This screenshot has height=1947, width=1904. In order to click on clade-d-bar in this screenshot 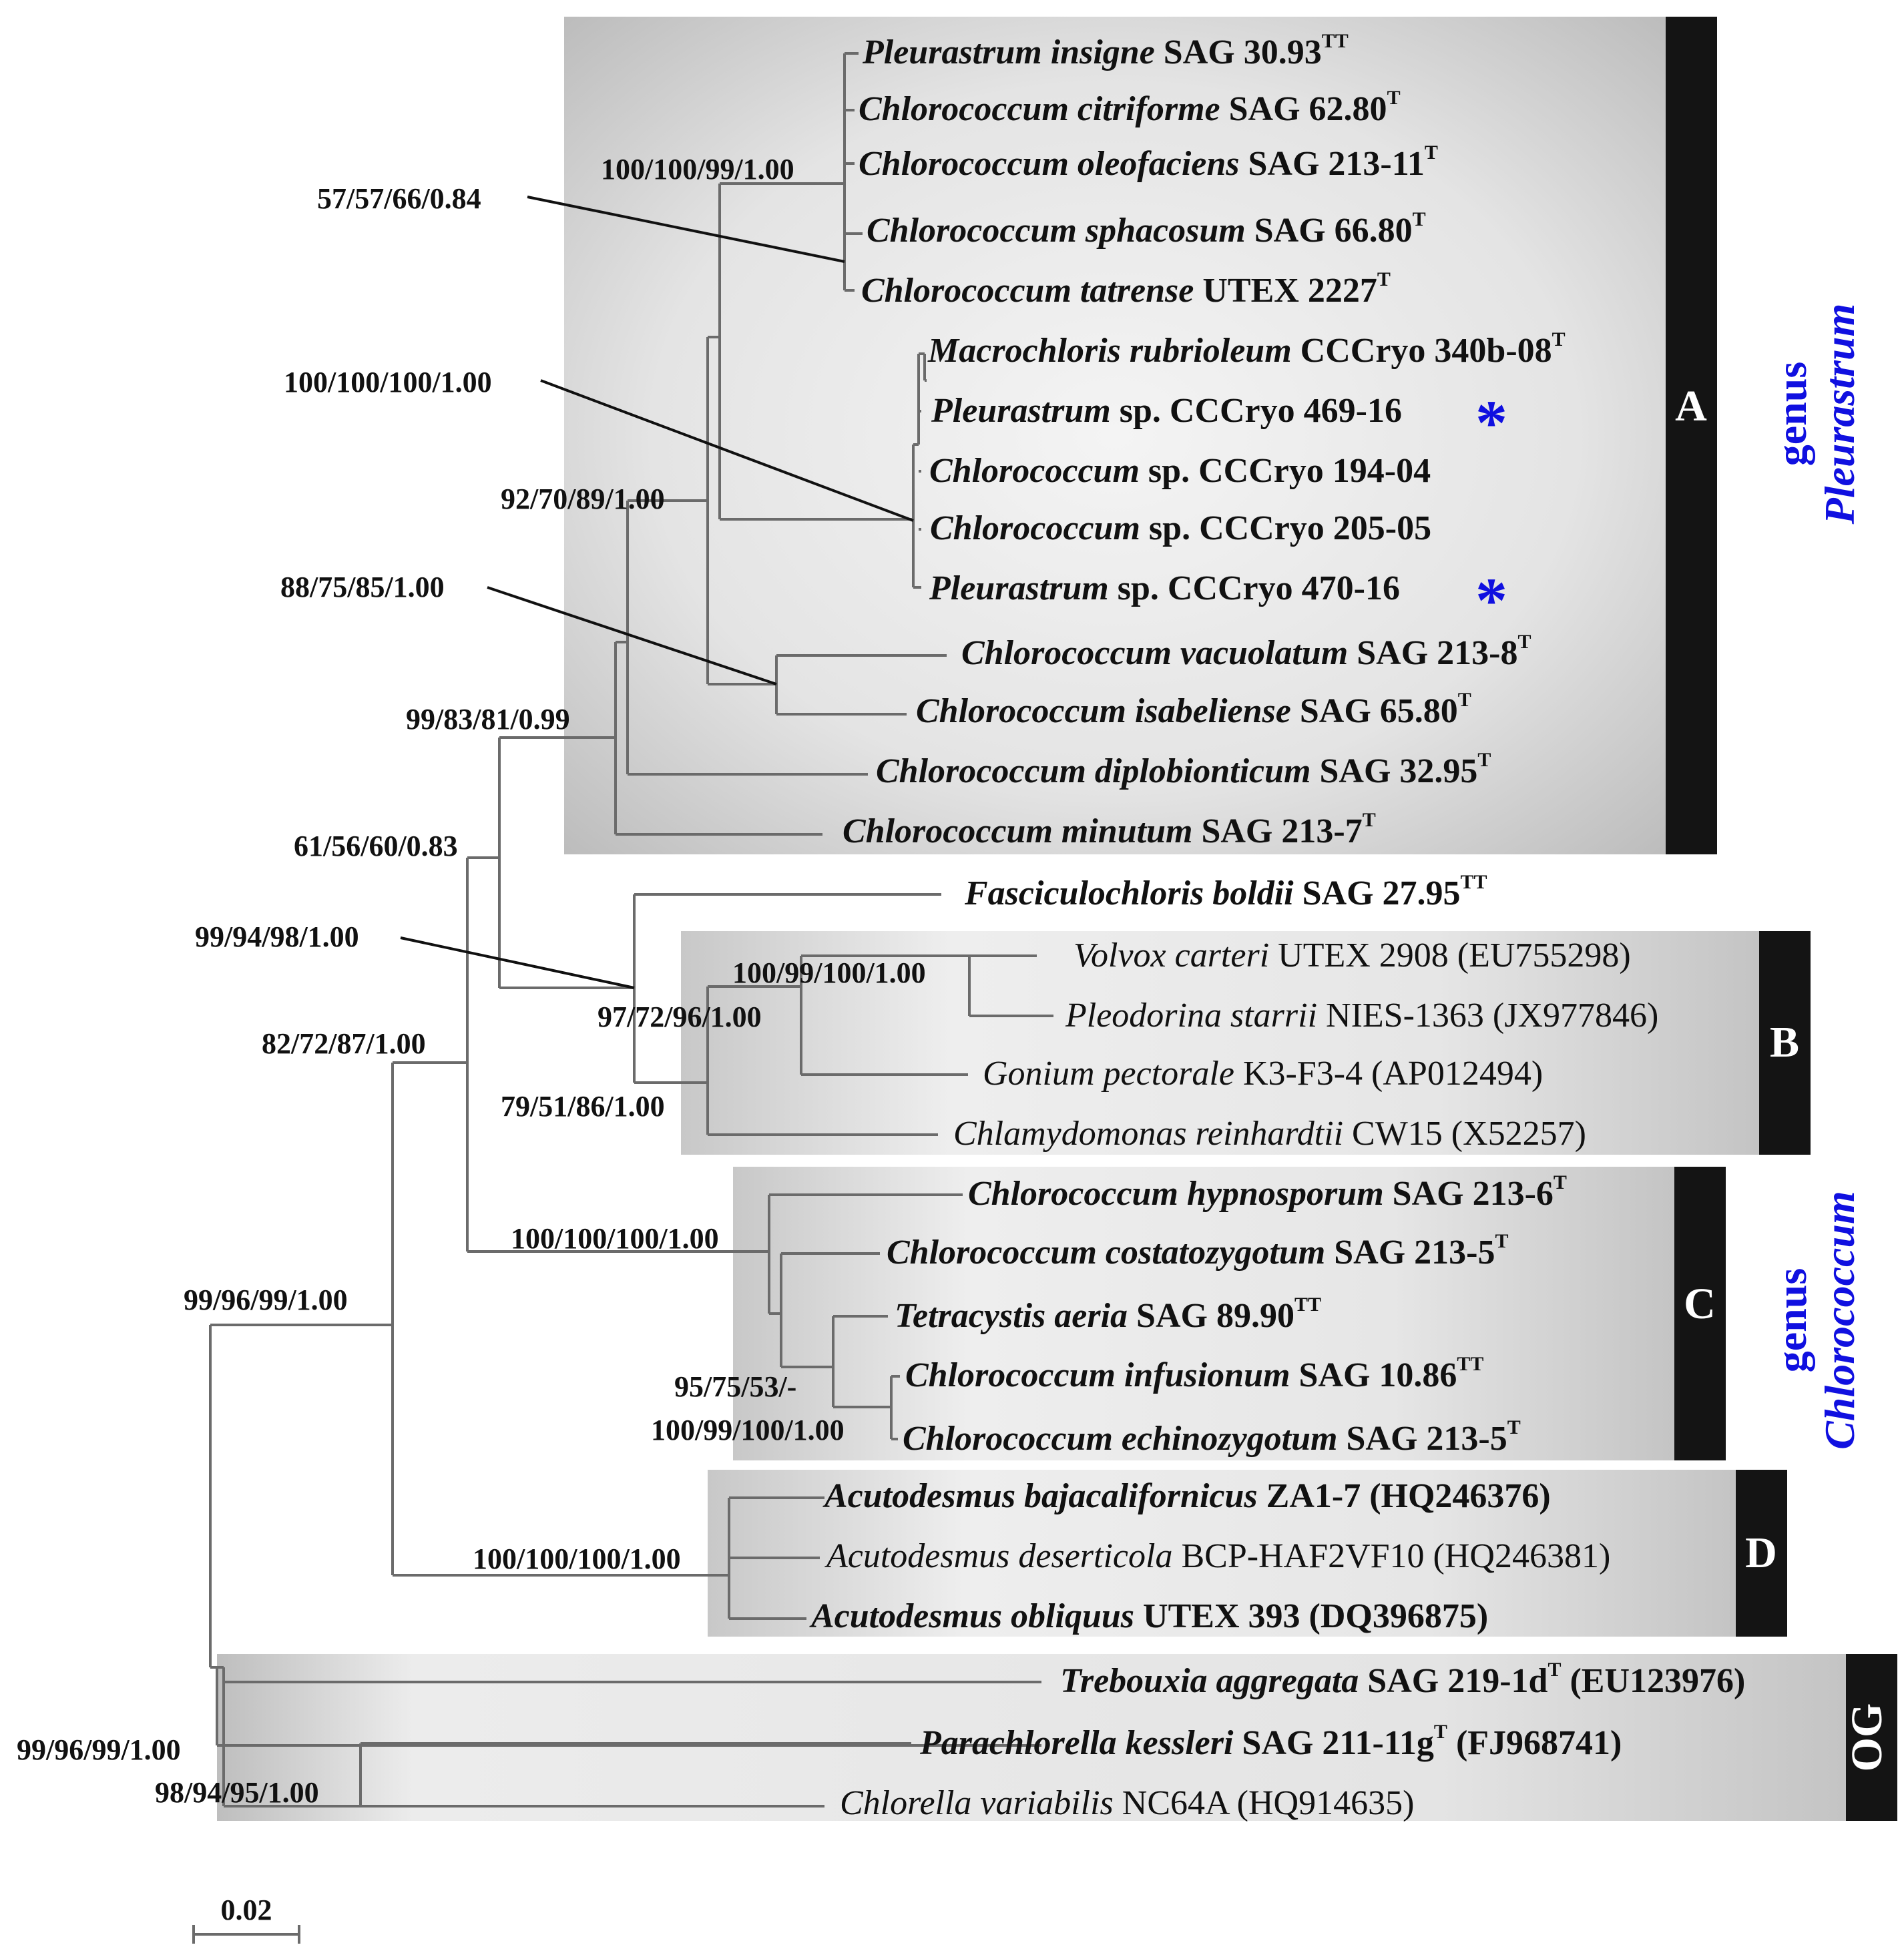, I will do `click(1761, 1553)`.